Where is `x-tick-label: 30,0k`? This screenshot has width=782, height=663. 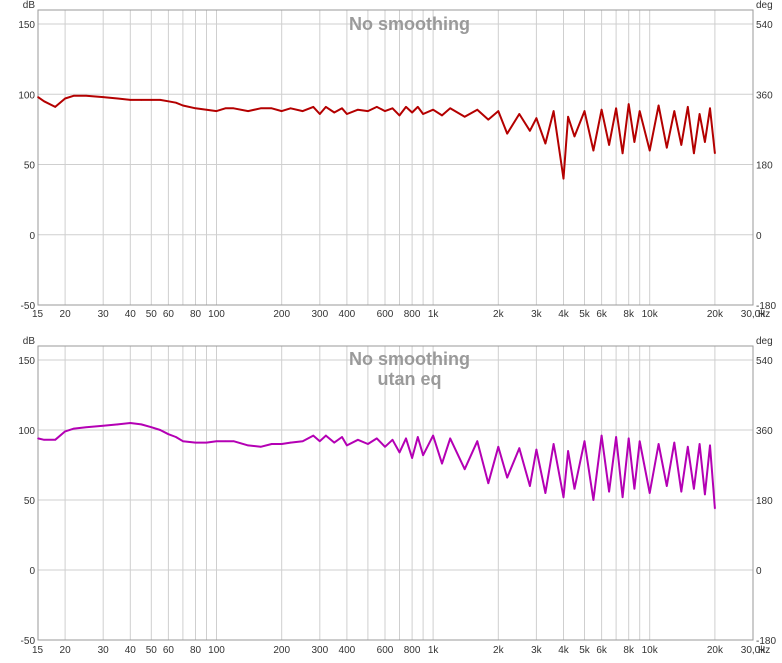 x-tick-label: 30,0k is located at coordinates (753, 314).